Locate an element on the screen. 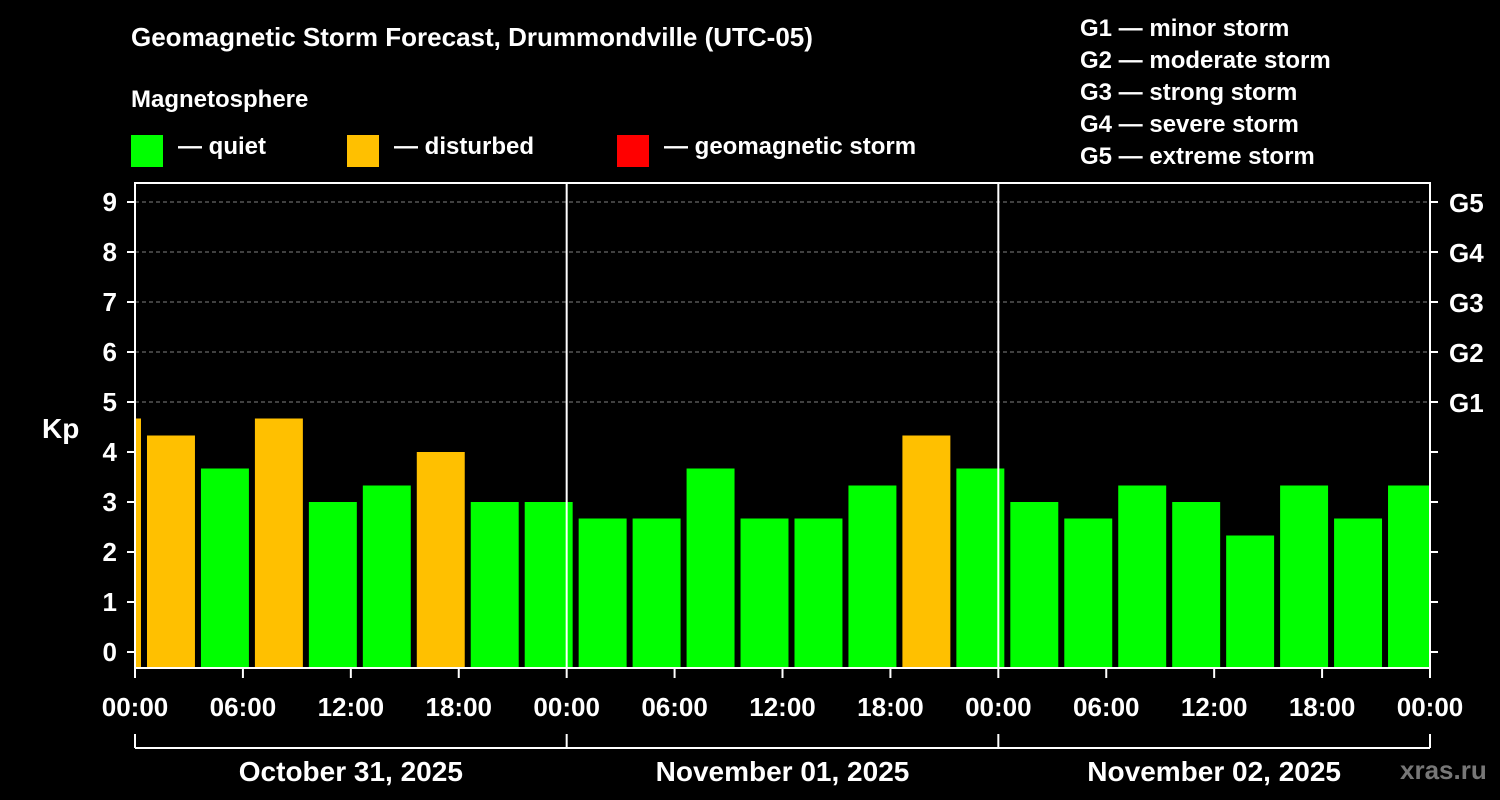 The width and height of the screenshot is (1500, 800). y-tick-label-3: 3 is located at coordinates (110, 502).